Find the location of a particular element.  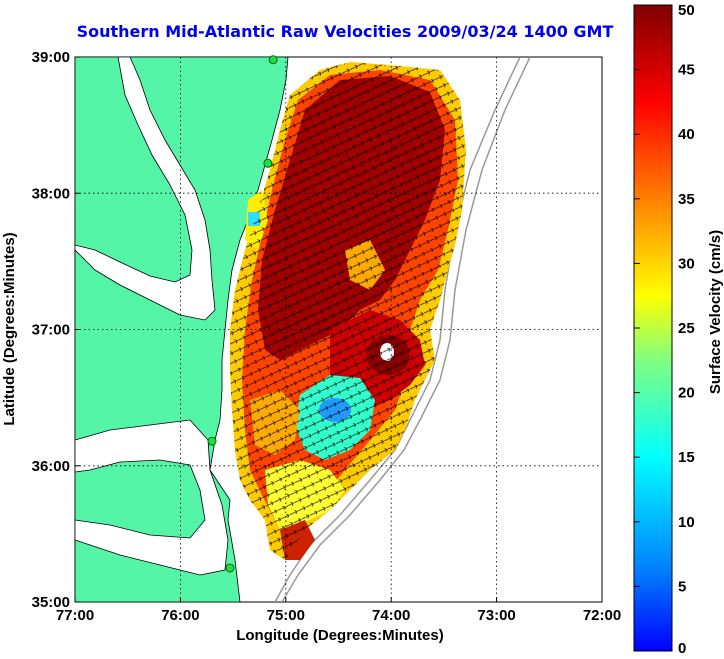

colorbar-tick-label: 20 is located at coordinates (686, 393).